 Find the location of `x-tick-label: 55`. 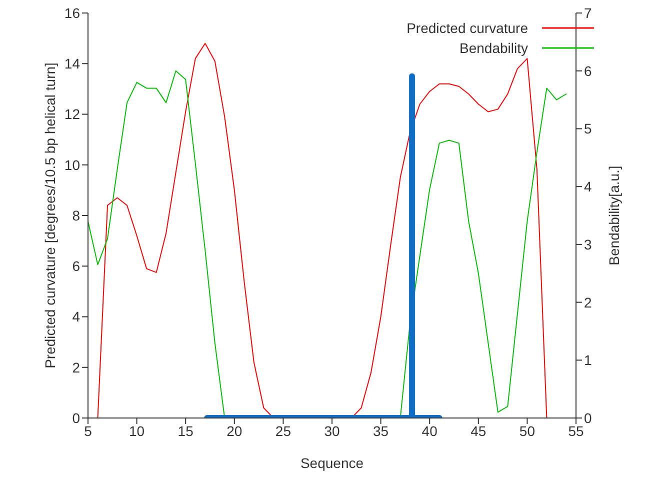

x-tick-label: 55 is located at coordinates (576, 430).